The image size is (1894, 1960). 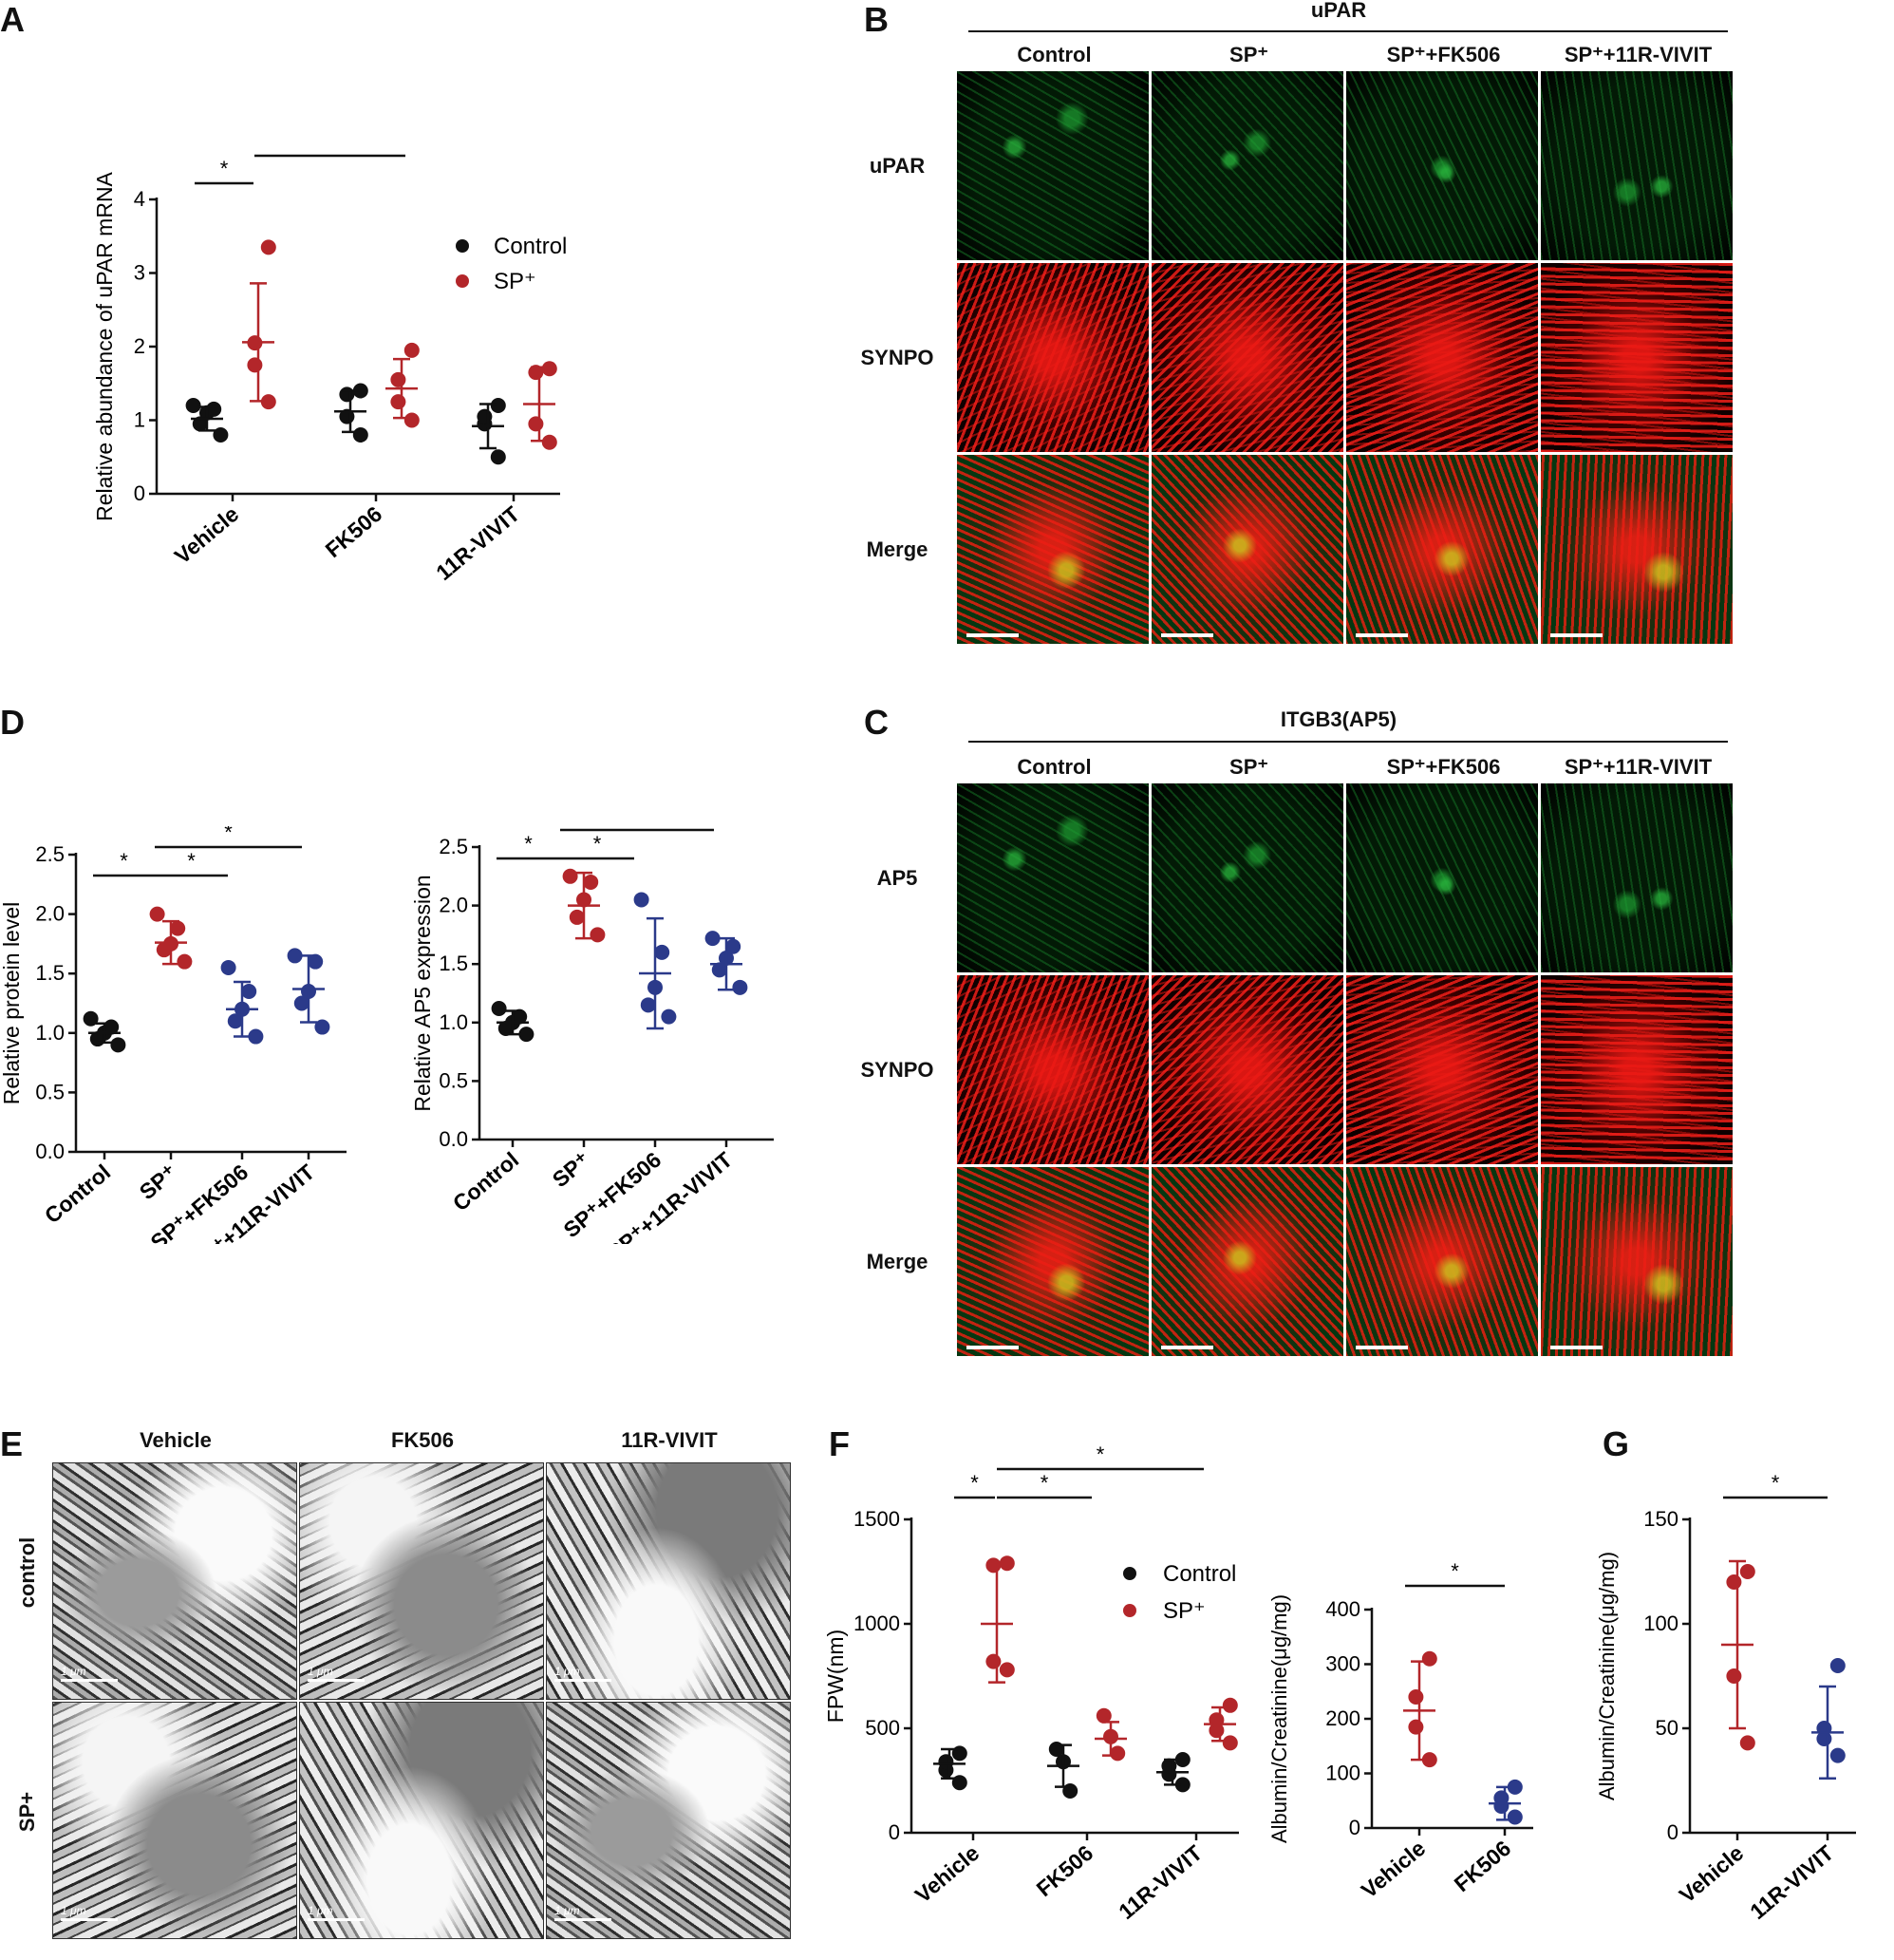 I want to click on legend-control-marker, so click(x=1129, y=1573).